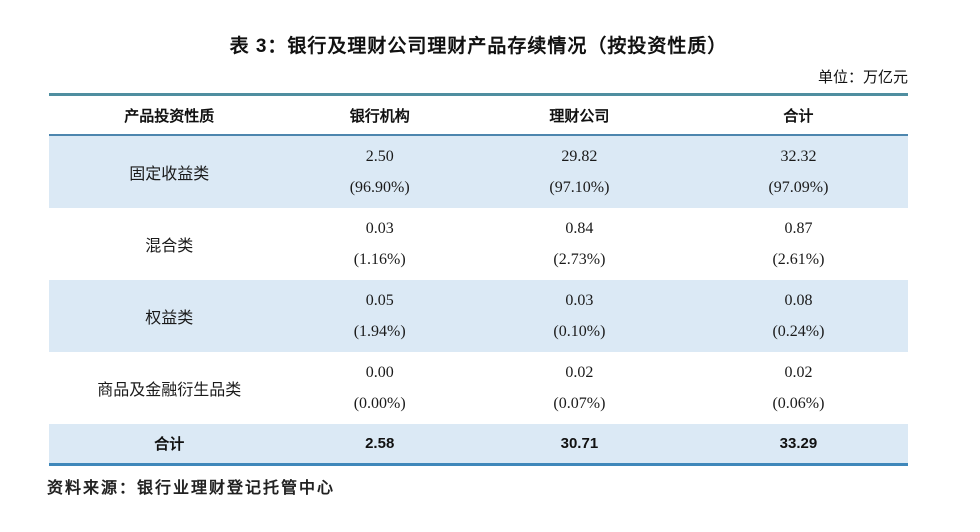 The image size is (980, 532). Describe the element at coordinates (380, 388) in the screenshot. I see `value-cell: 0.00 (0.00%)` at that location.